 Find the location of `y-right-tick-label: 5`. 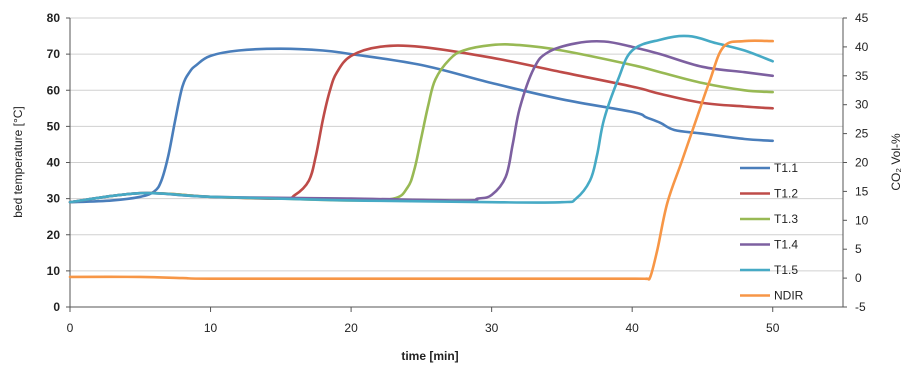

y-right-tick-label: 5 is located at coordinates (858, 249).